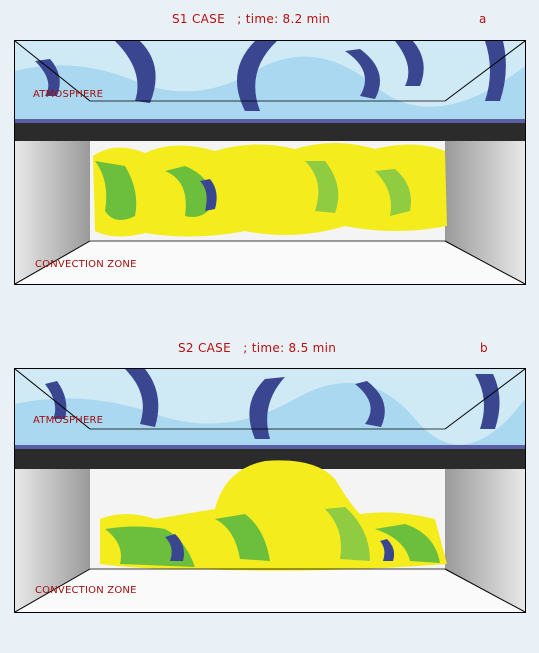 The width and height of the screenshot is (539, 653). What do you see at coordinates (86, 590) in the screenshot?
I see `convection-zone-label-b: CONVECTION ZONE` at bounding box center [86, 590].